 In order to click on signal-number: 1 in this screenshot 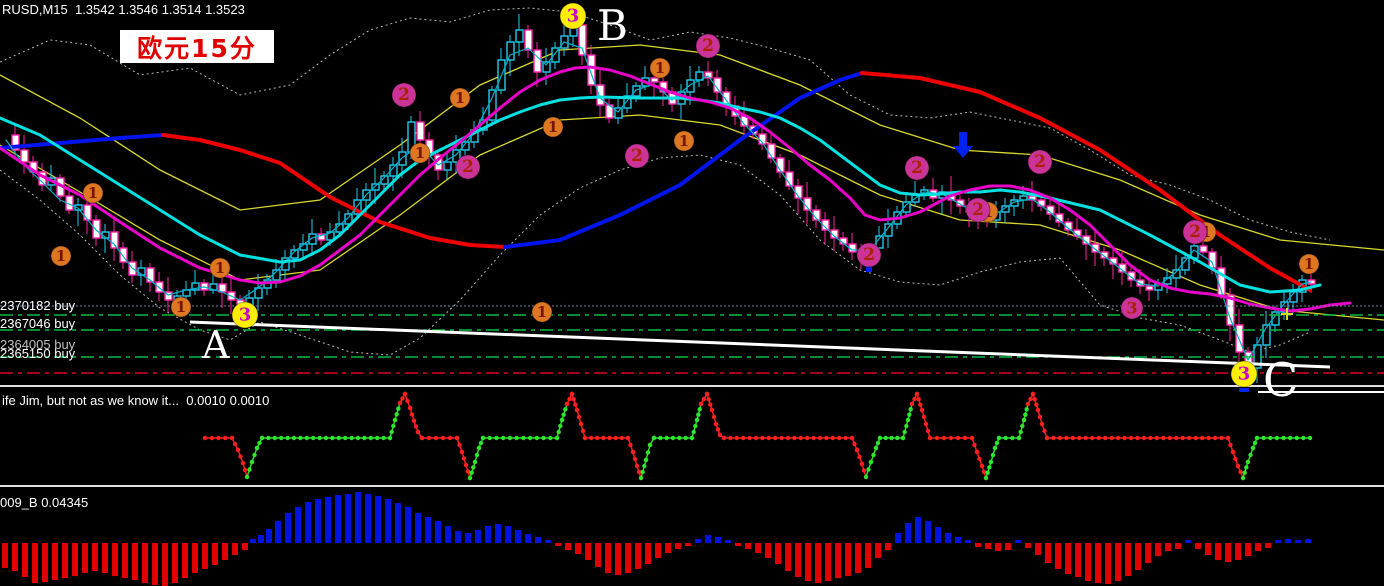, I will do `click(460, 98)`.